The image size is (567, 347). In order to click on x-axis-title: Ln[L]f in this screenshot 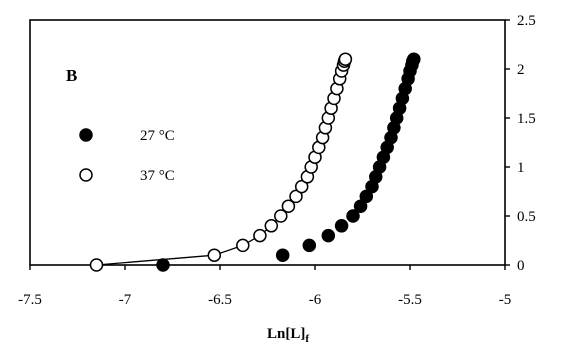, I will do `click(288, 335)`.